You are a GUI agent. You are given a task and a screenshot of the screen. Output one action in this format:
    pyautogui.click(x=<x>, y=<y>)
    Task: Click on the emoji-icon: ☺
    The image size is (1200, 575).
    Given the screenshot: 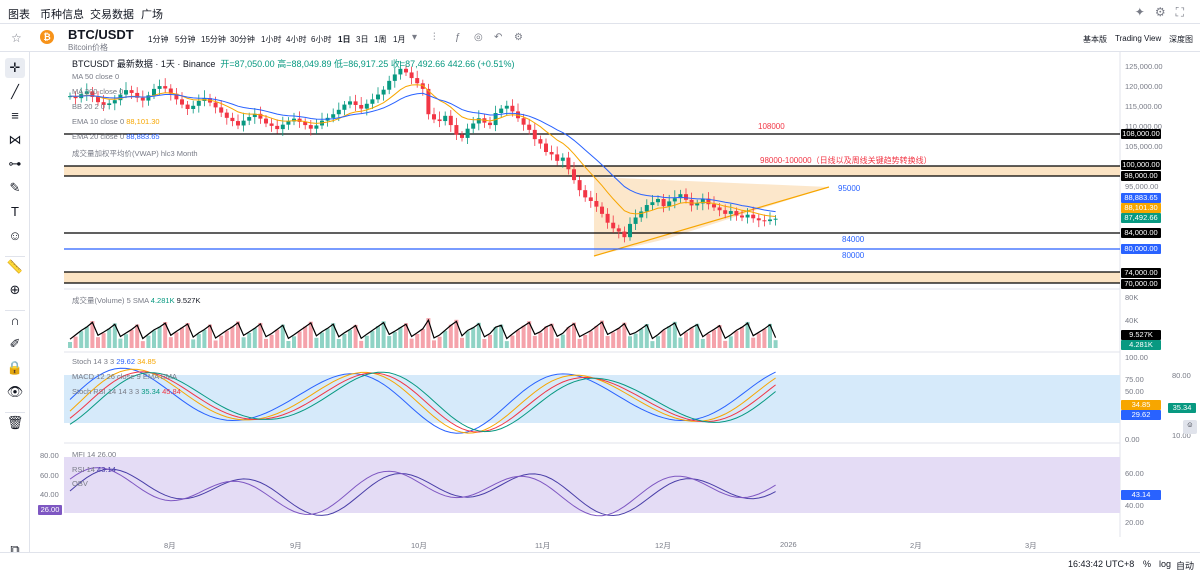 What is the action you would take?
    pyautogui.click(x=15, y=235)
    